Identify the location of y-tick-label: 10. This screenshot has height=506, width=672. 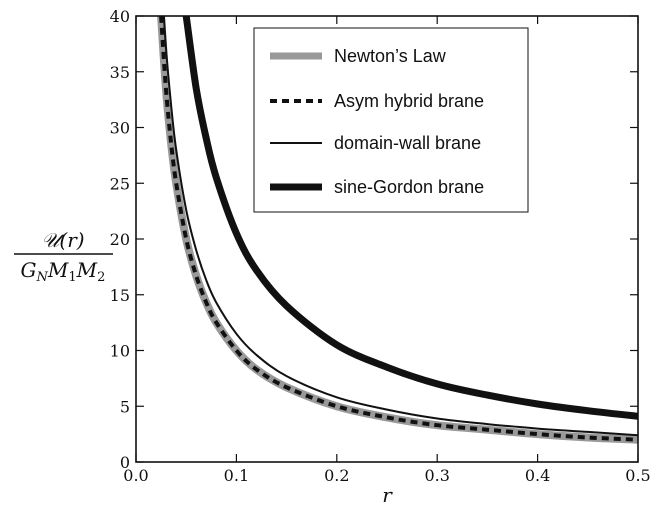
(120, 351).